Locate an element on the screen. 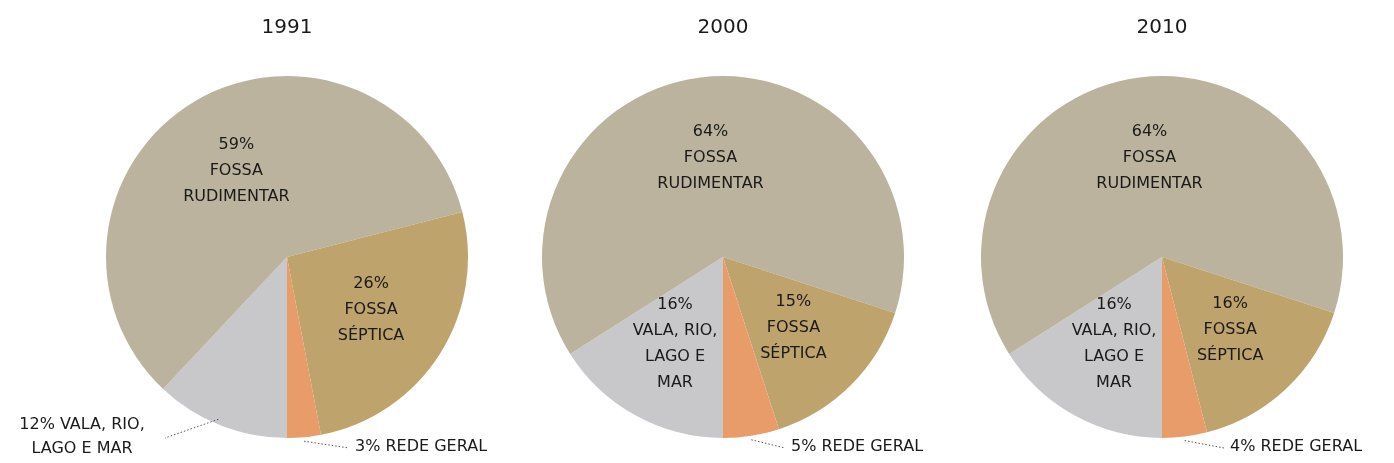 The image size is (1394, 463). chart-title: 1991 is located at coordinates (287, 26).